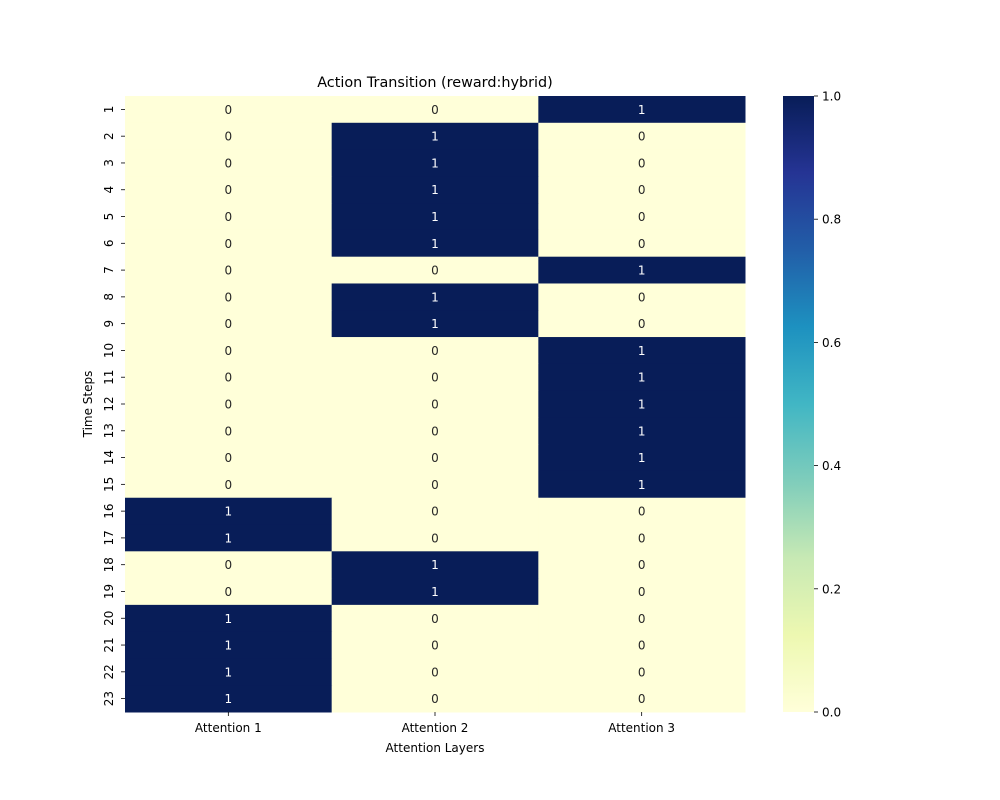 The height and width of the screenshot is (800, 1000). Describe the element at coordinates (109, 591) in the screenshot. I see `y-tick-label: 19` at that location.